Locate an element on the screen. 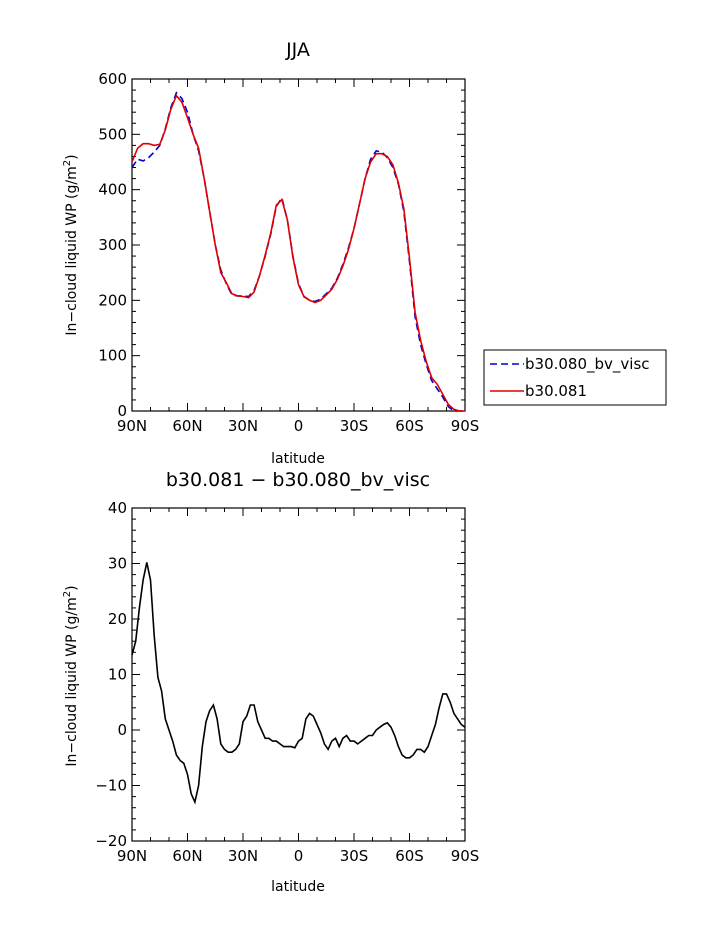 This screenshot has width=723, height=935. bottom-x-tick-label: 90S is located at coordinates (465, 856).